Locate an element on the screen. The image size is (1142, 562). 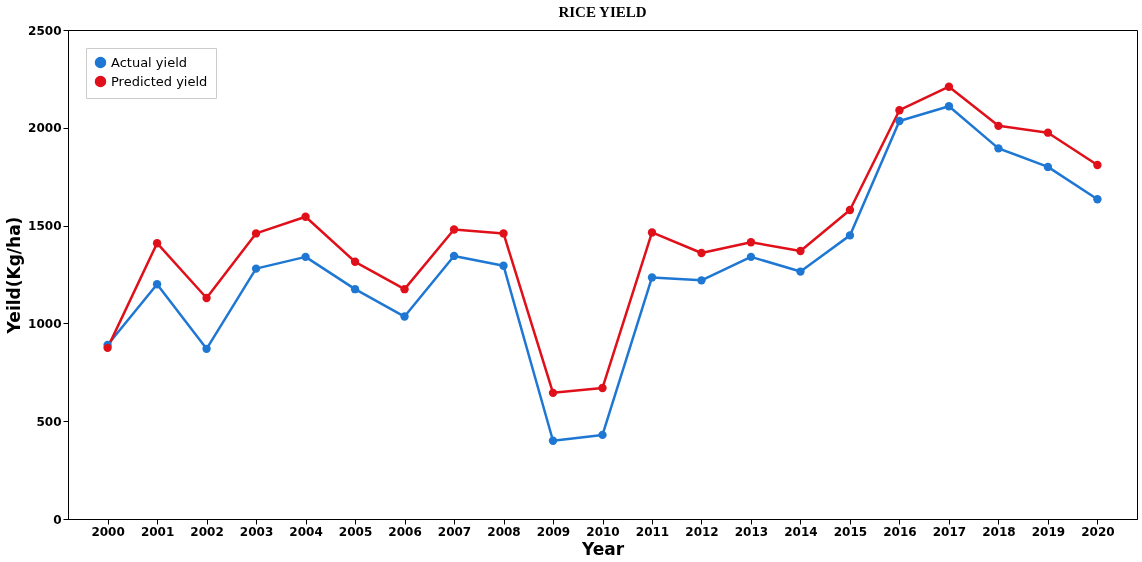
y-tick-label: 0 is located at coordinates (57, 519).